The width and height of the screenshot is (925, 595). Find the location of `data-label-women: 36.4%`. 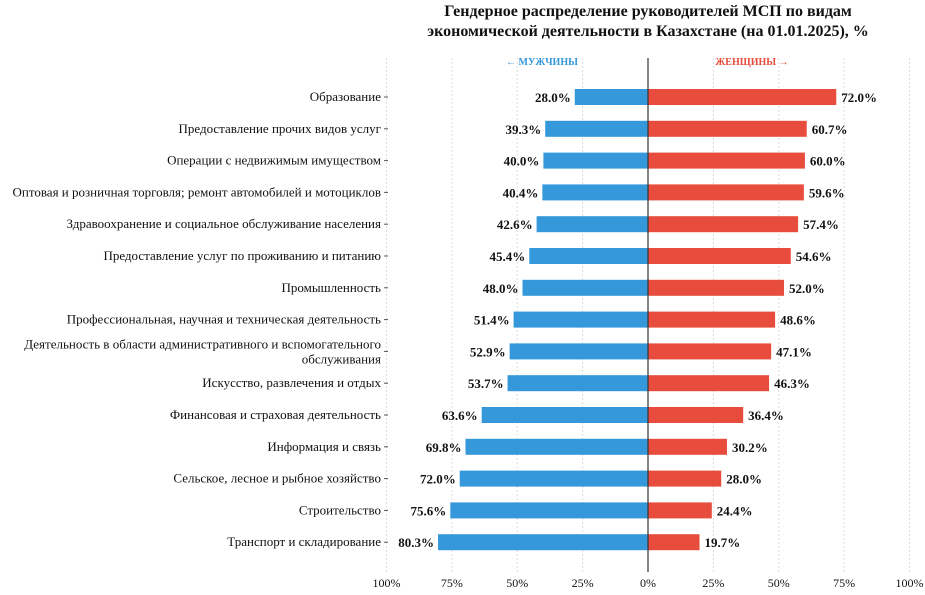

data-label-women: 36.4% is located at coordinates (766, 415).